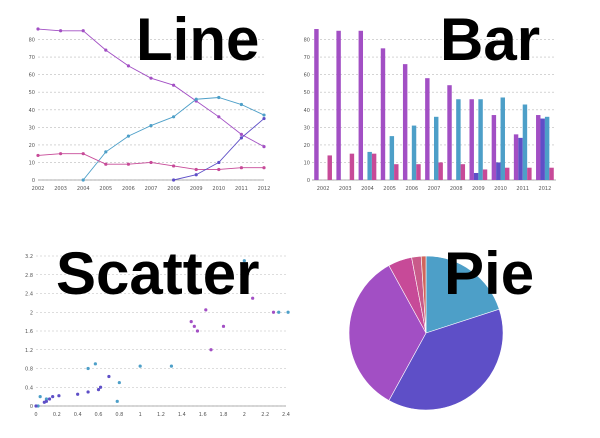 This screenshot has width=600, height=438. Describe the element at coordinates (57, 415) in the screenshot. I see `x-tick-label: 0.2` at that location.